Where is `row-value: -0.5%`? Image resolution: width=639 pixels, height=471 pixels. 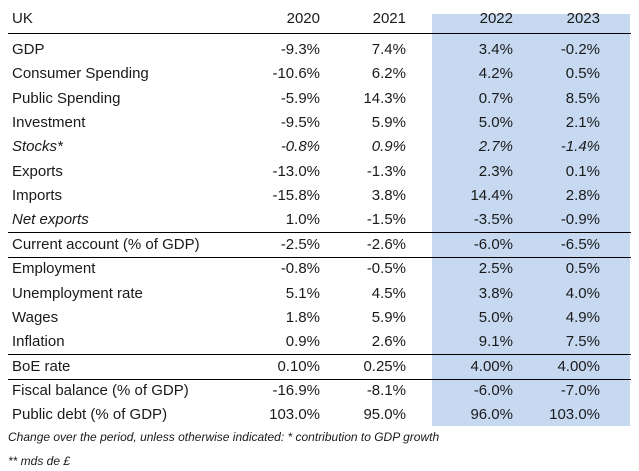 row-value: -0.5% is located at coordinates (386, 269).